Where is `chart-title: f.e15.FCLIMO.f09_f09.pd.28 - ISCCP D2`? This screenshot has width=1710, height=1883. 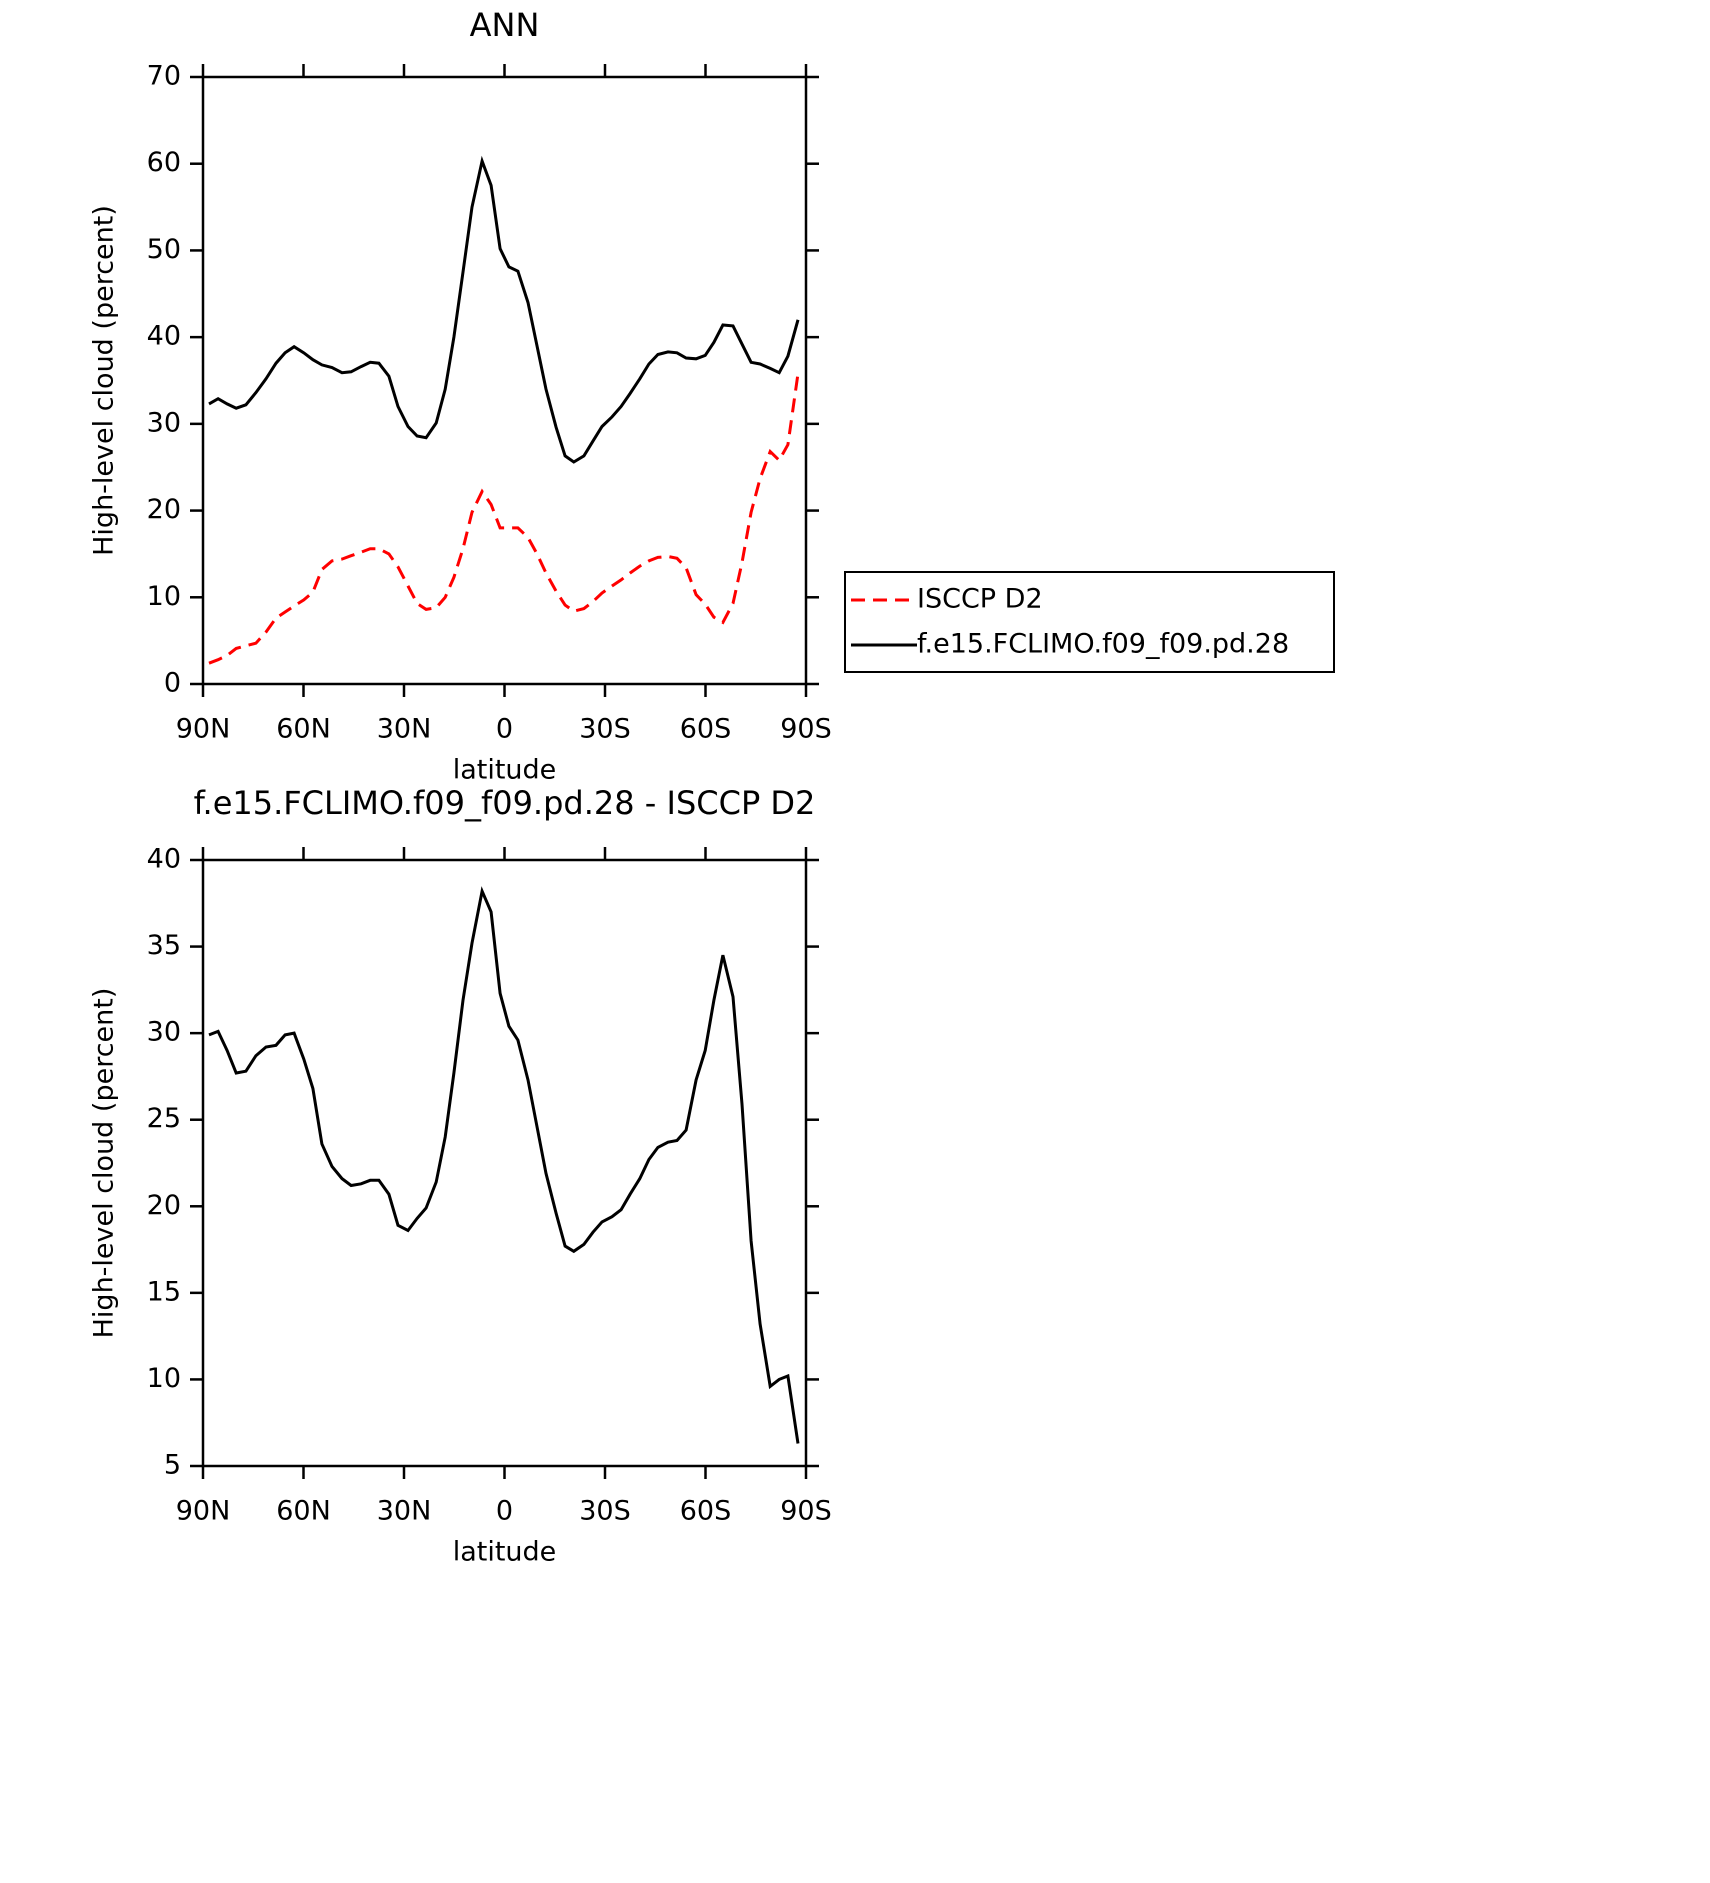 chart-title: f.e15.FCLIMO.f09_f09.pd.28 - ISCCP D2 is located at coordinates (505, 803).